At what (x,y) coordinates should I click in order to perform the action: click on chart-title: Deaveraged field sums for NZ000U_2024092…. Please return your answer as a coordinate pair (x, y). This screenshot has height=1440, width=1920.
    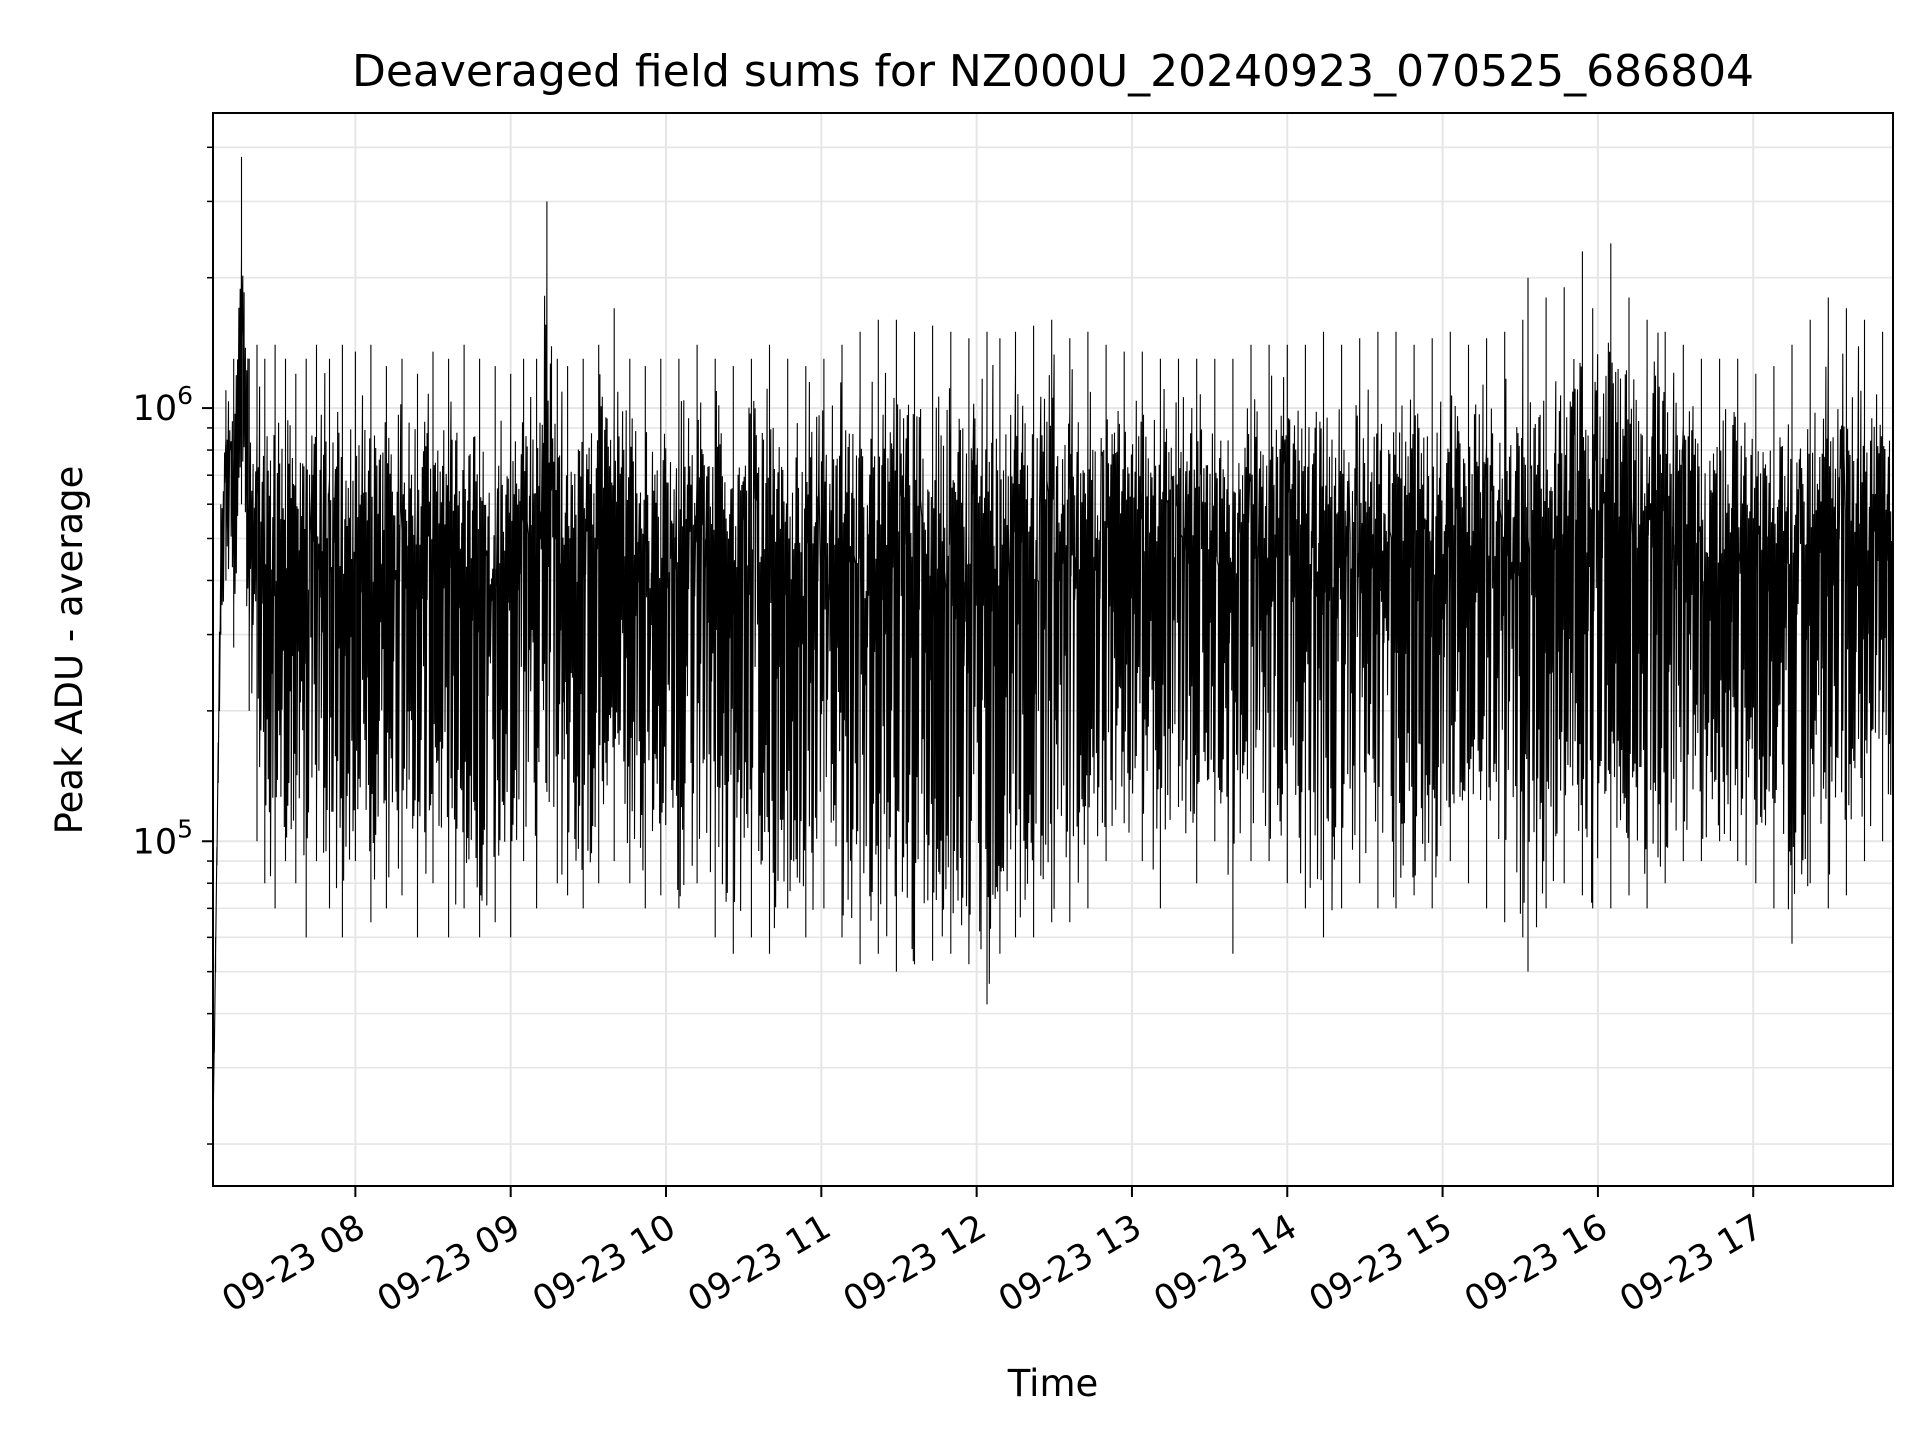
    Looking at the image, I should click on (1053, 71).